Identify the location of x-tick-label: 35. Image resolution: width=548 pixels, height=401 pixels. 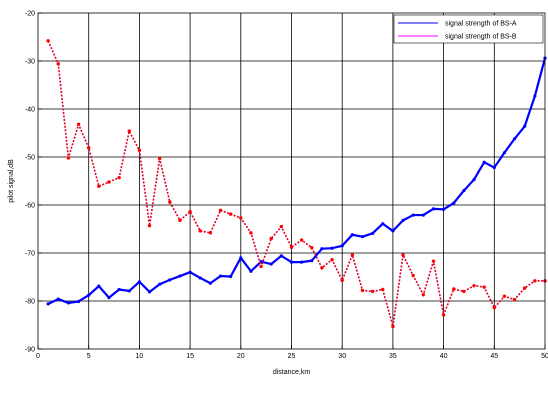
(393, 356).